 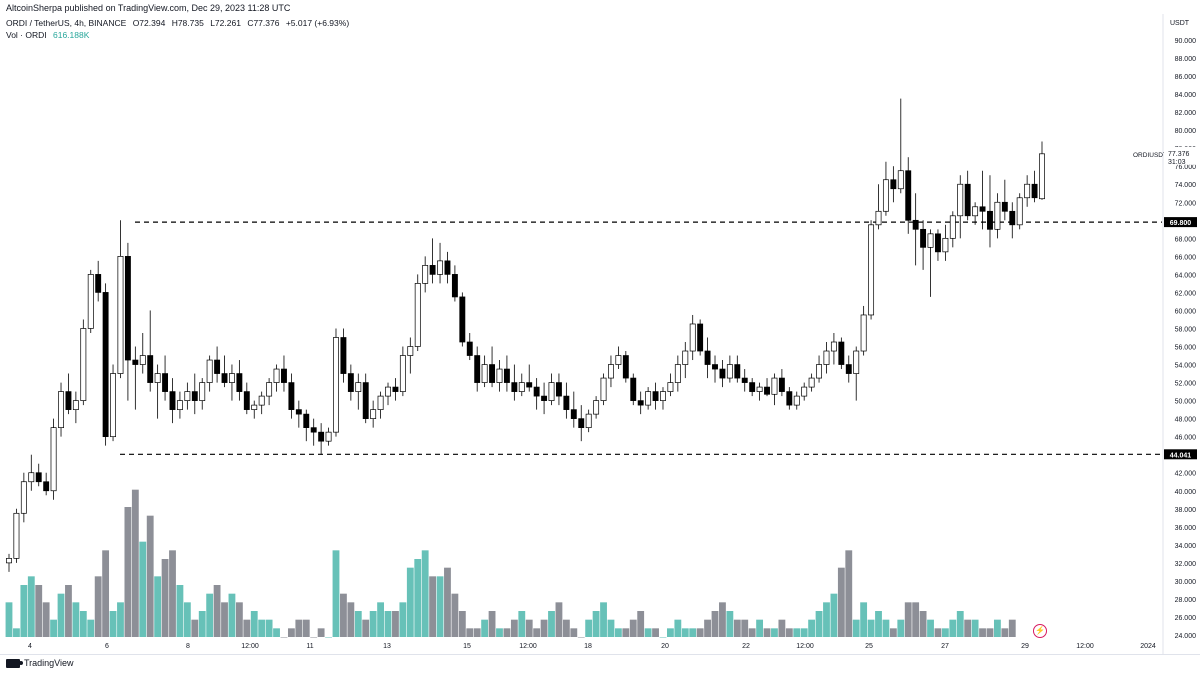 What do you see at coordinates (1186, 203) in the screenshot?
I see `price-tick-label: 72.000` at bounding box center [1186, 203].